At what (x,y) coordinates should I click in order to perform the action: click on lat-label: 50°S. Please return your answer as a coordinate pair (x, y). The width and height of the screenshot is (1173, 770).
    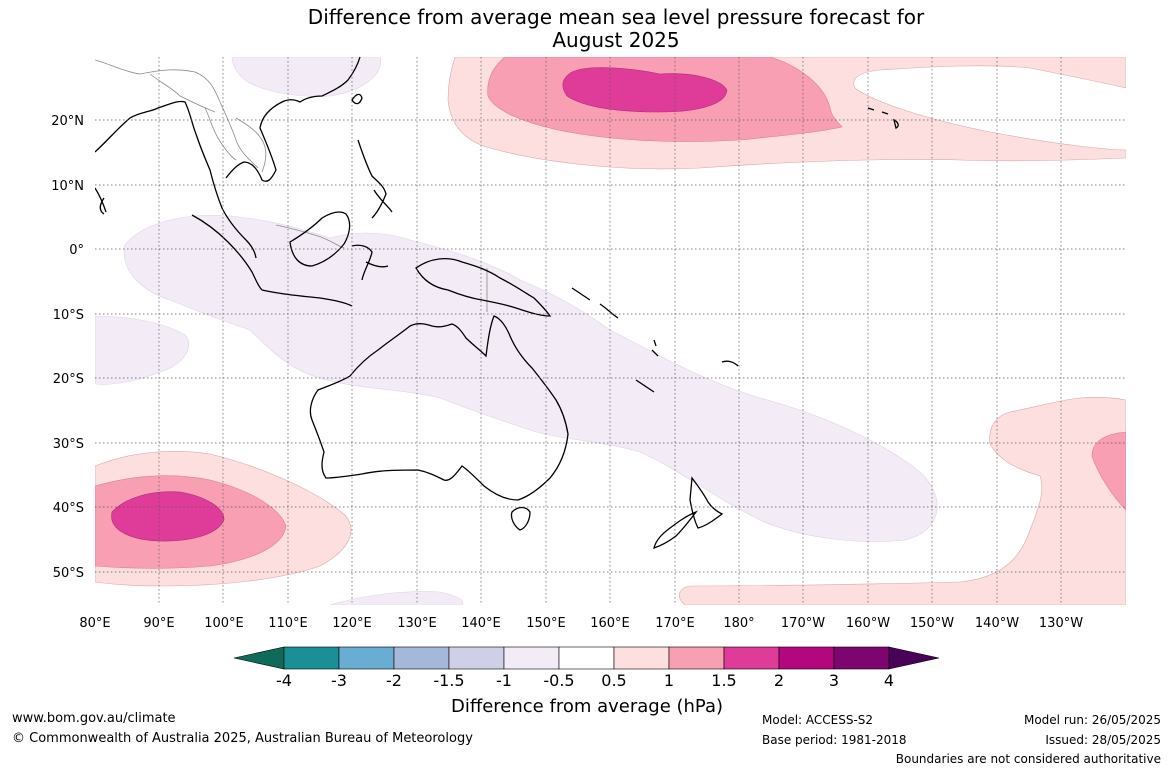
    Looking at the image, I should click on (68, 573).